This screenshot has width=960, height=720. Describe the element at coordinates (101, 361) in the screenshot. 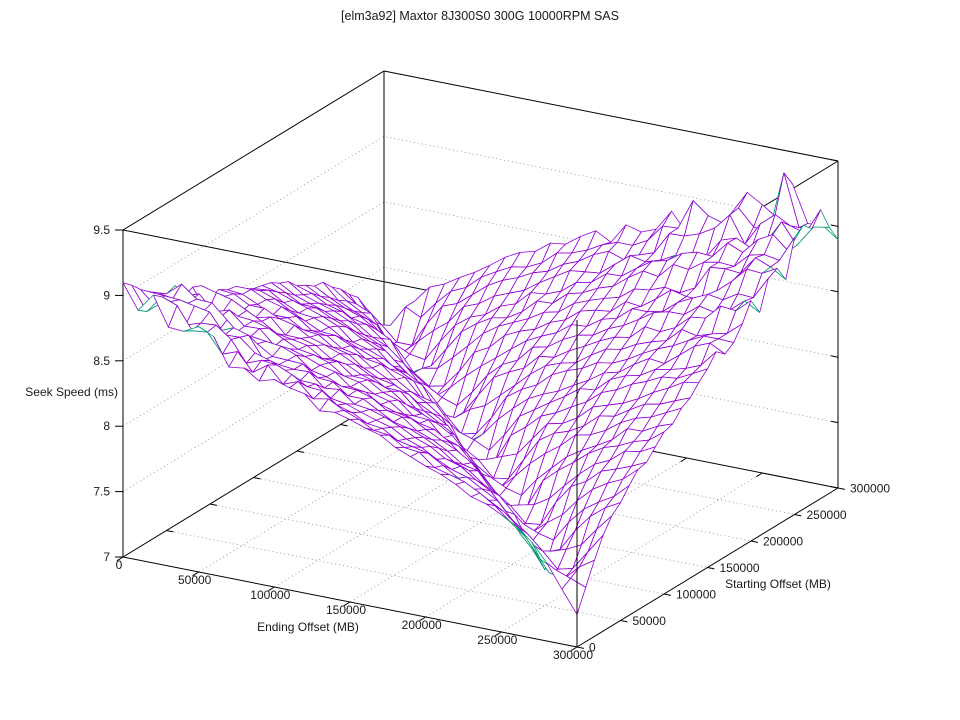

I see `svg-text: 8.5` at that location.